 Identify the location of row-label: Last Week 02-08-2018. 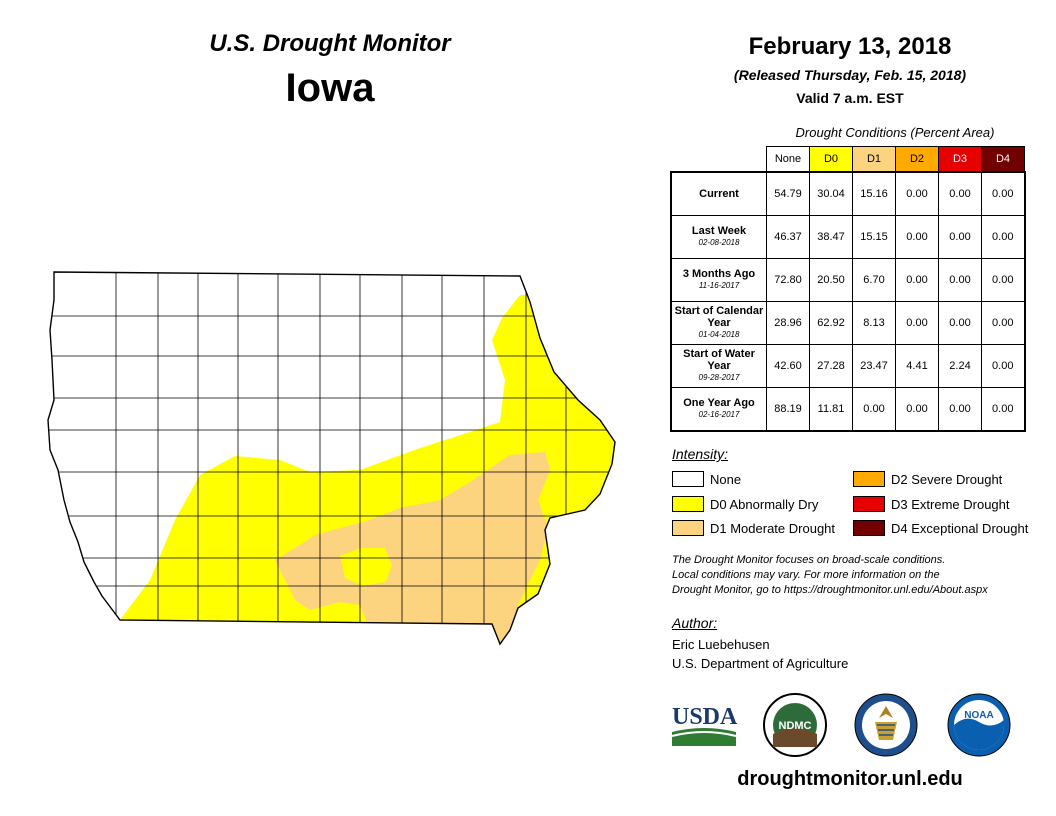
(718, 237).